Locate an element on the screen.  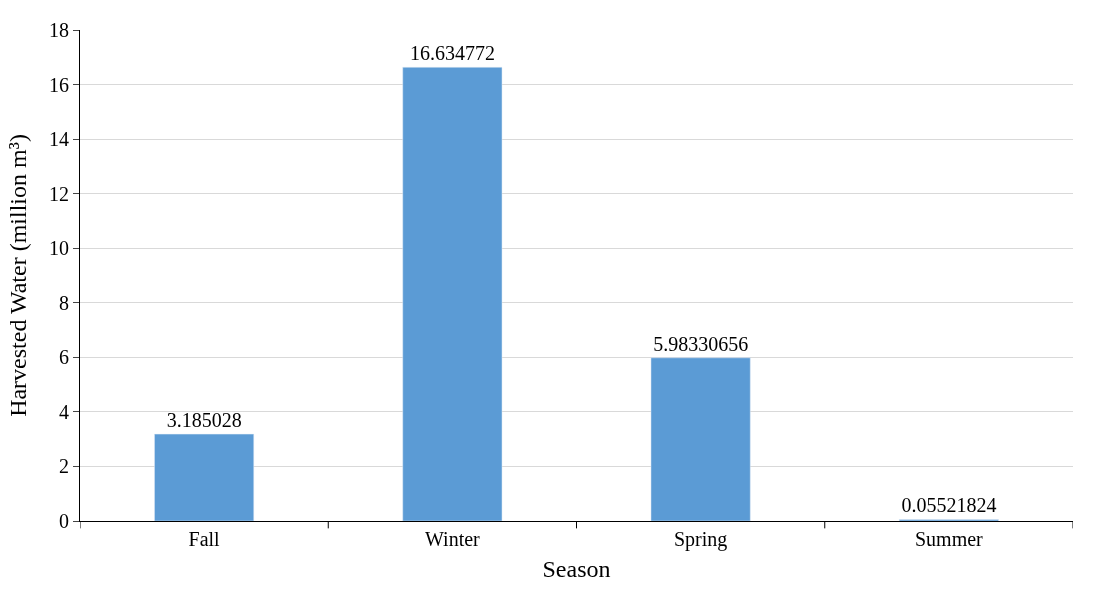
x-axis-title: Season is located at coordinates (576, 569).